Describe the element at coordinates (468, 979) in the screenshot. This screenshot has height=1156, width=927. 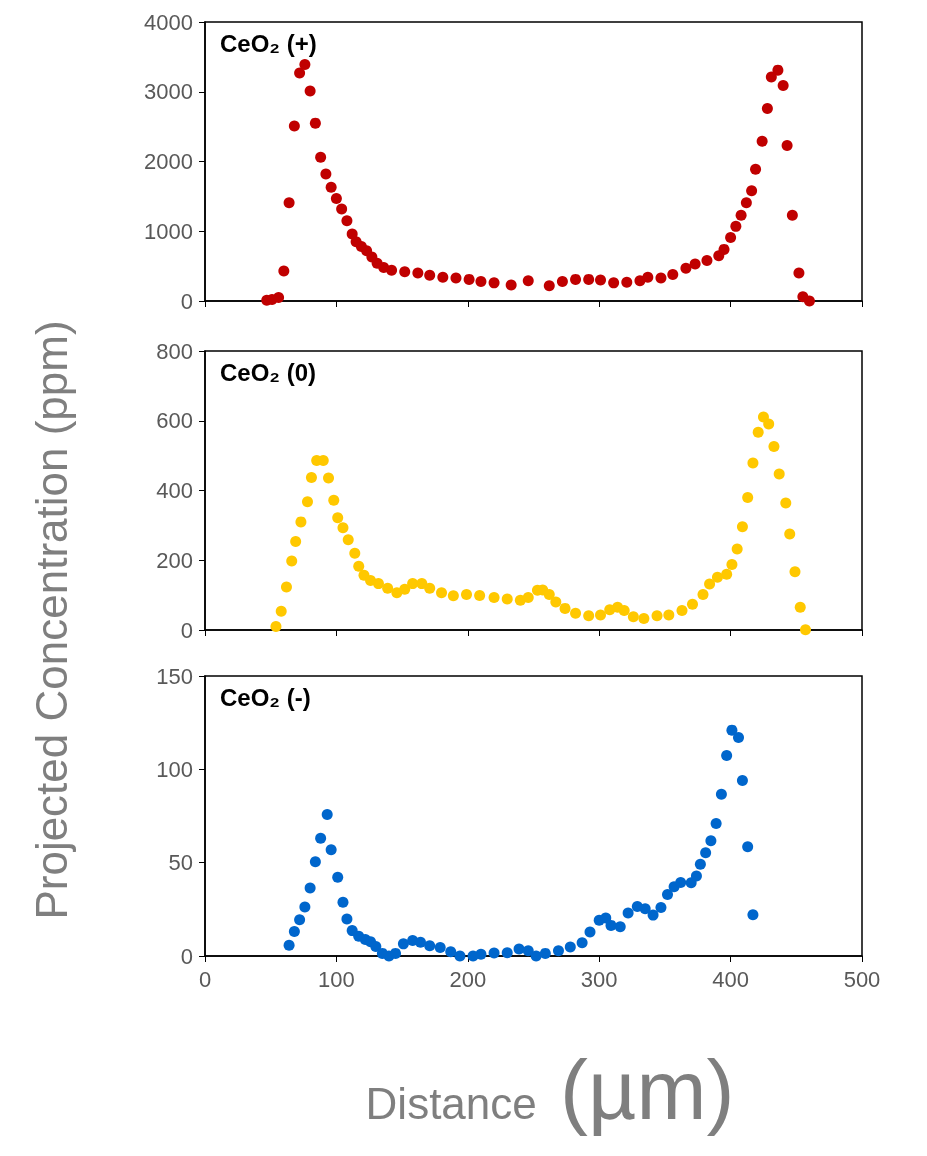
I see `x-tick-label: 200` at that location.